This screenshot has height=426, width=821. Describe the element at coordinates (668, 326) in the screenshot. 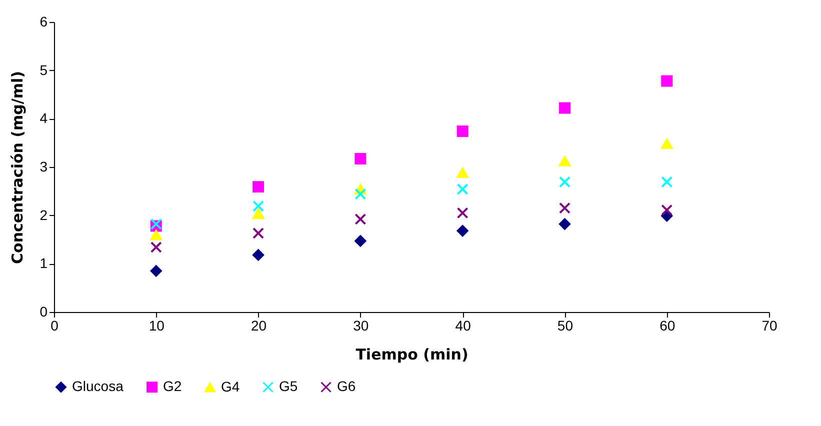

I see `x-tick-label: 60` at that location.